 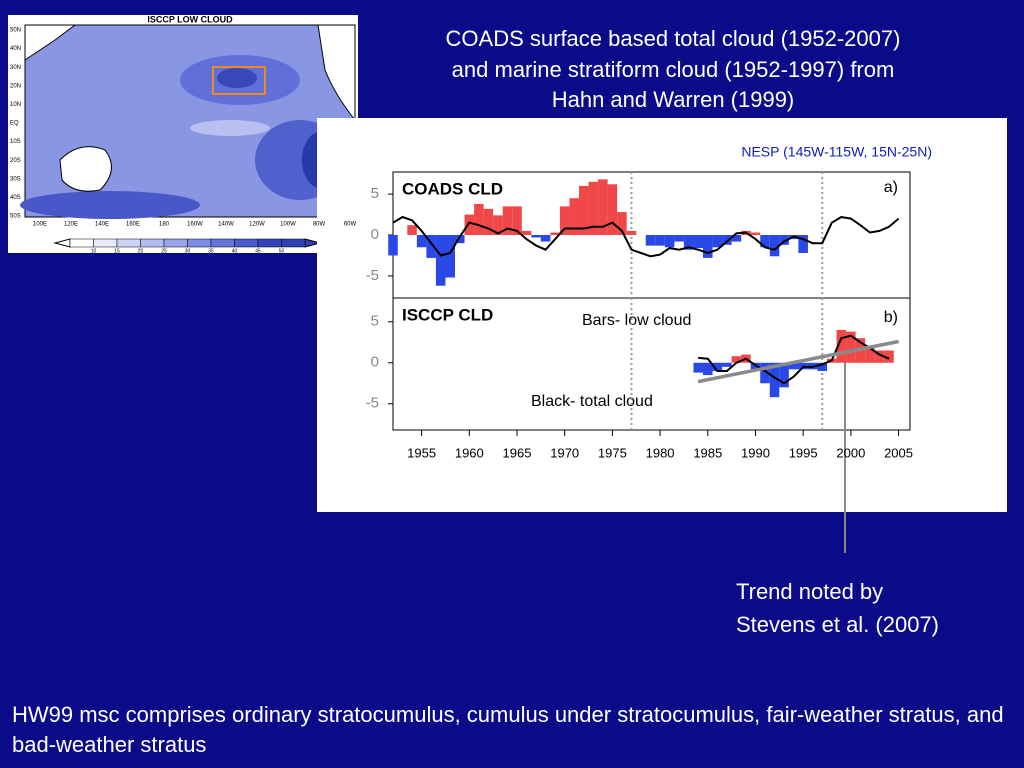 What do you see at coordinates (707, 452) in the screenshot?
I see `x-tick-label: 1985` at bounding box center [707, 452].